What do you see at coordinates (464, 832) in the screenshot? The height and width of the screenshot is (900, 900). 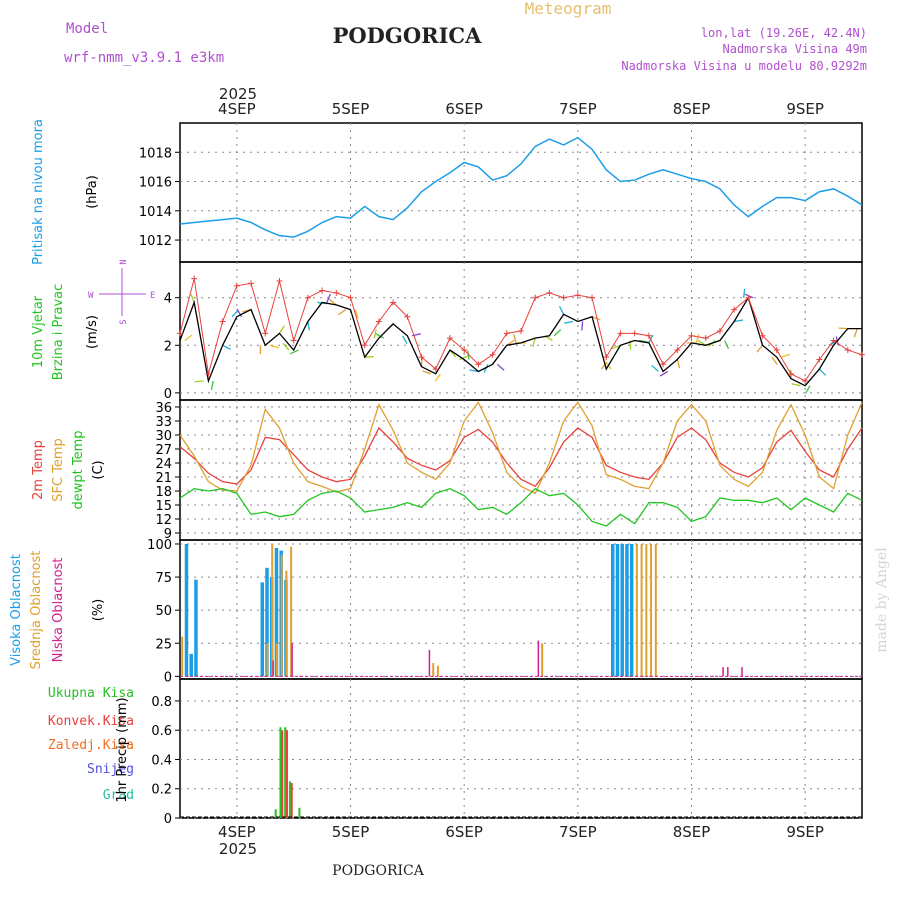 I see `bottom-day-label: 6SEP` at bounding box center [464, 832].